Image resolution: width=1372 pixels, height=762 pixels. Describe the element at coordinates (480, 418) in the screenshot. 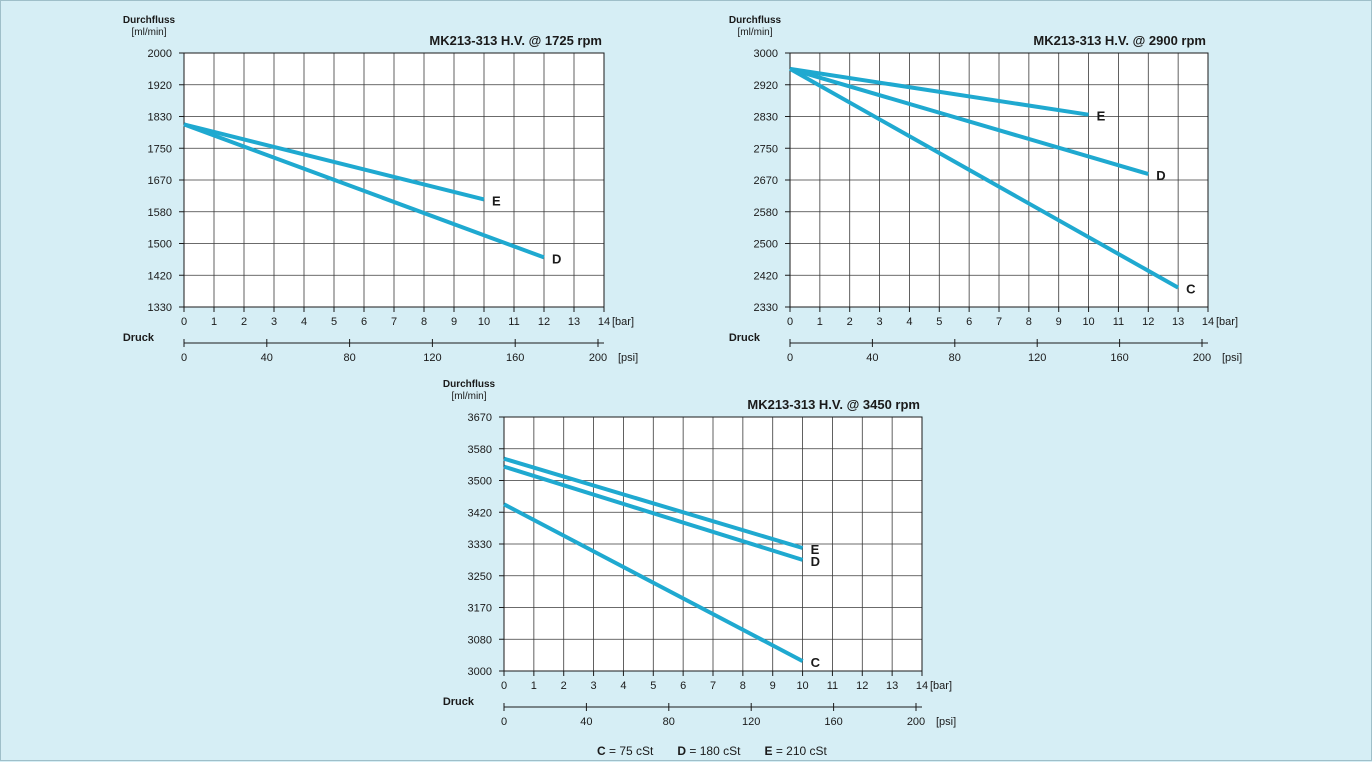

I see `y-tick-label: 3670` at that location.